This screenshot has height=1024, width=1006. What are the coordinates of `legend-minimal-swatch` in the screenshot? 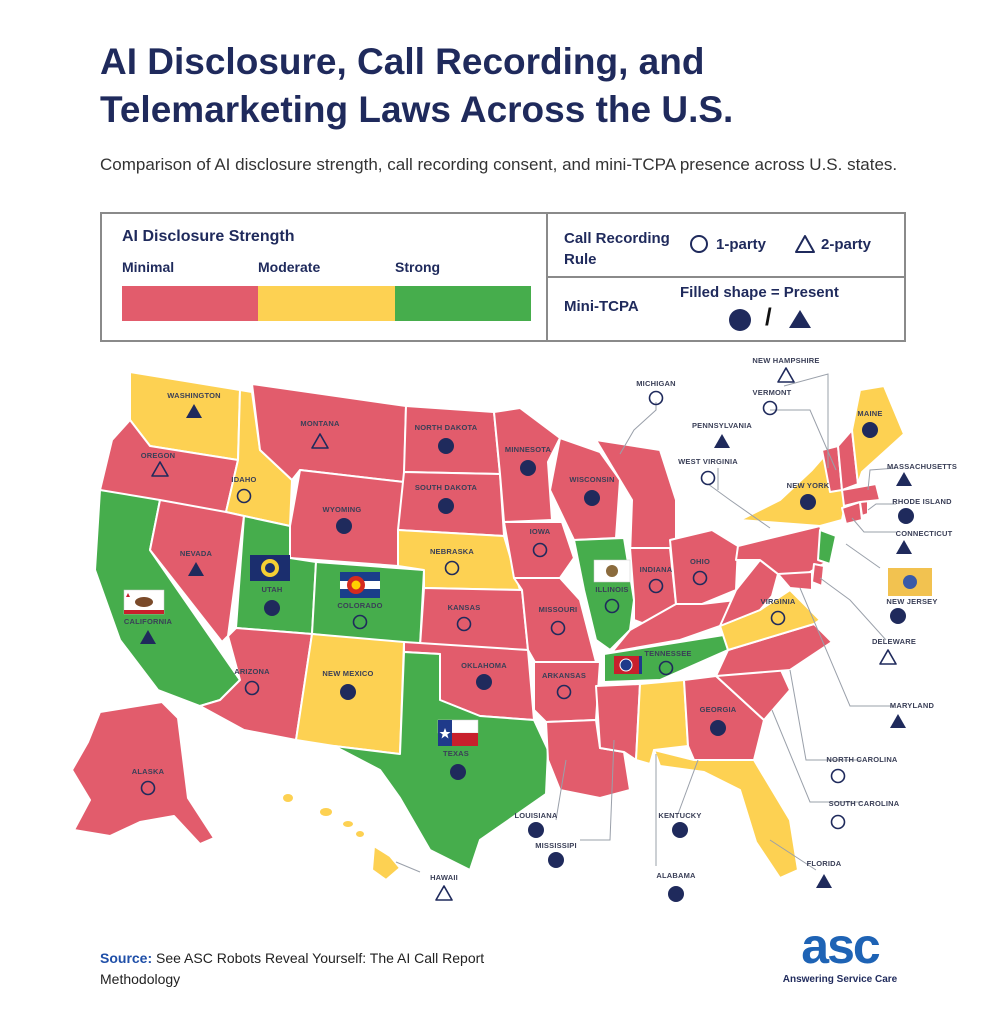 It's located at (190, 303).